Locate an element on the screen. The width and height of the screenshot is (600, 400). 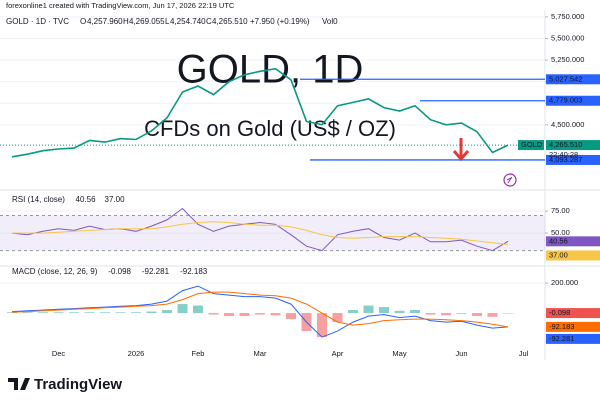
x-tick-label: Mar is located at coordinates (260, 353).